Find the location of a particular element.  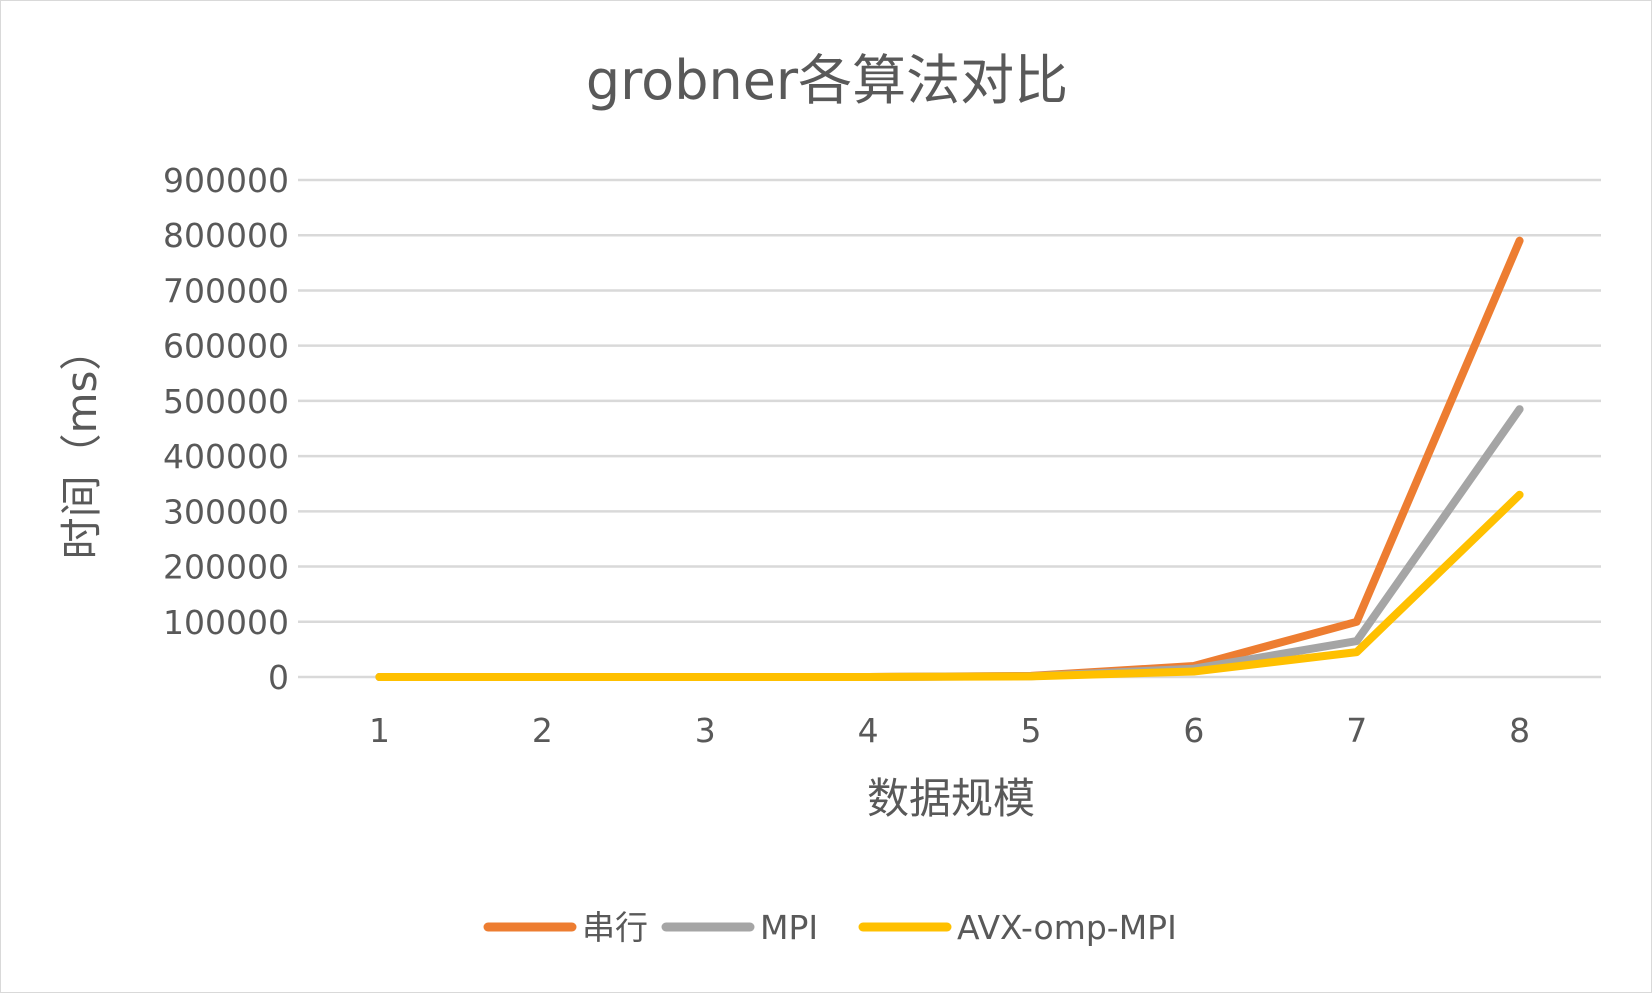

x-tick-label: 6 is located at coordinates (1193, 730).